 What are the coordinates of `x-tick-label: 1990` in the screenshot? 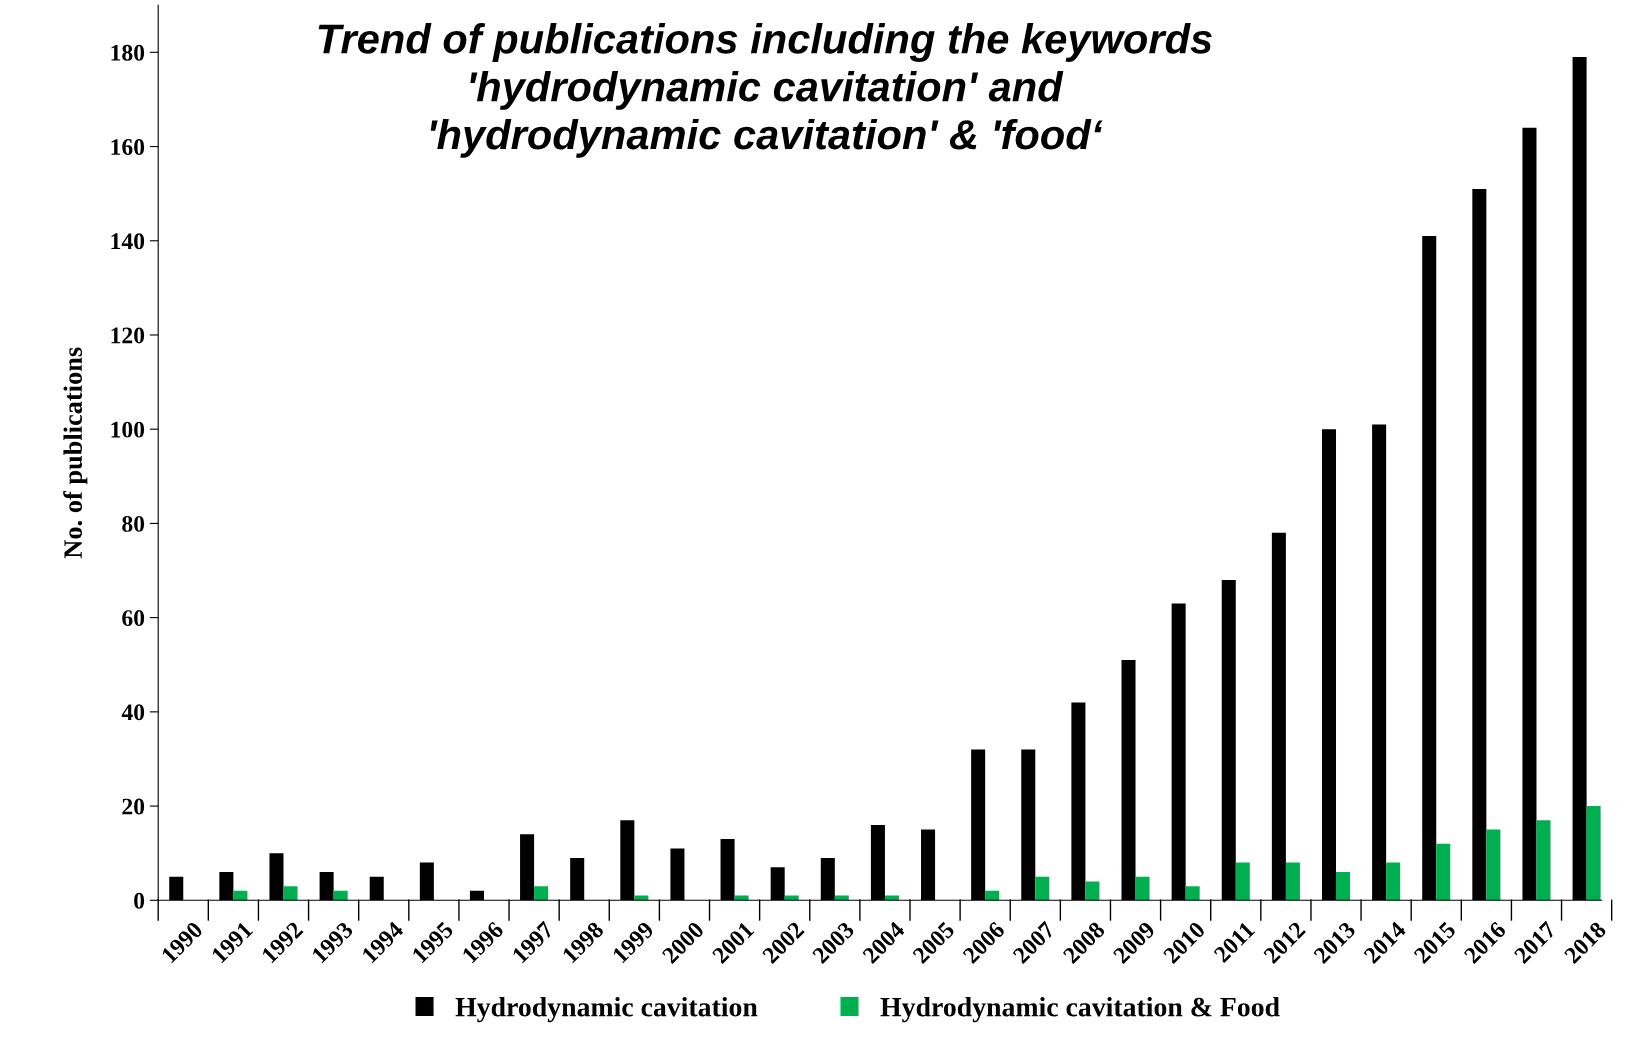 It's located at (182, 942).